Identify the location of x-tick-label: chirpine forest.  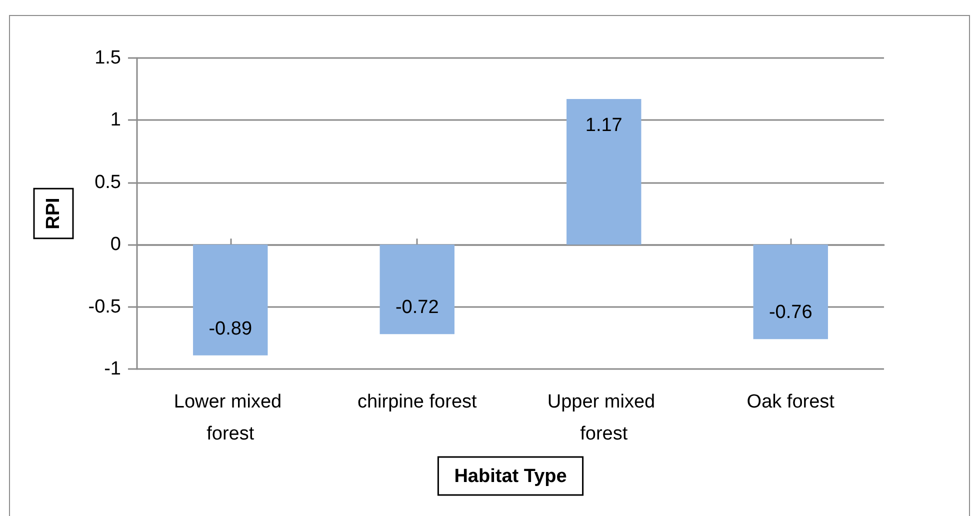
(417, 402).